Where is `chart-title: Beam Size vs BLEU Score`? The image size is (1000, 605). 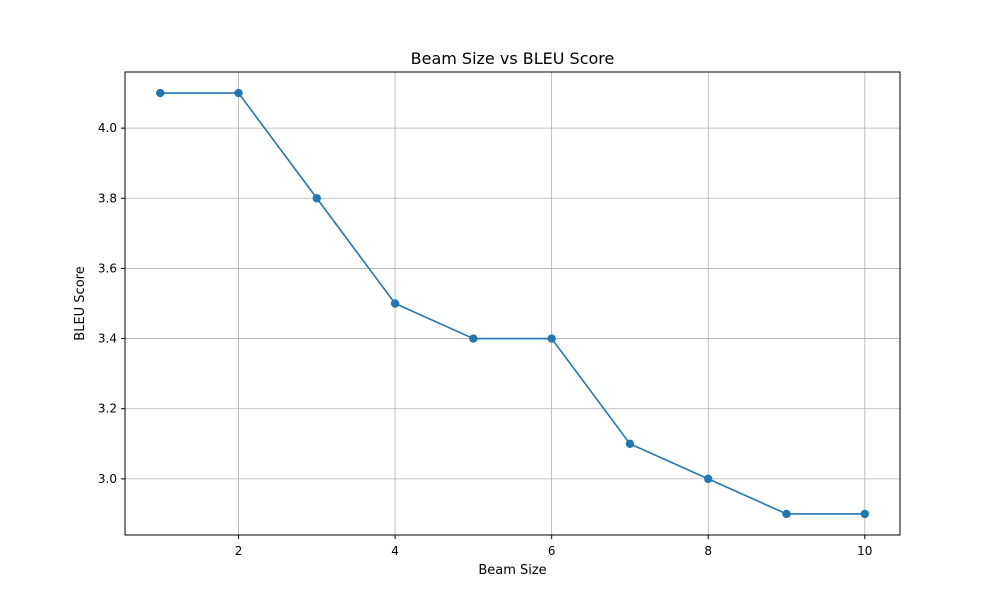 chart-title: Beam Size vs BLEU Score is located at coordinates (513, 58).